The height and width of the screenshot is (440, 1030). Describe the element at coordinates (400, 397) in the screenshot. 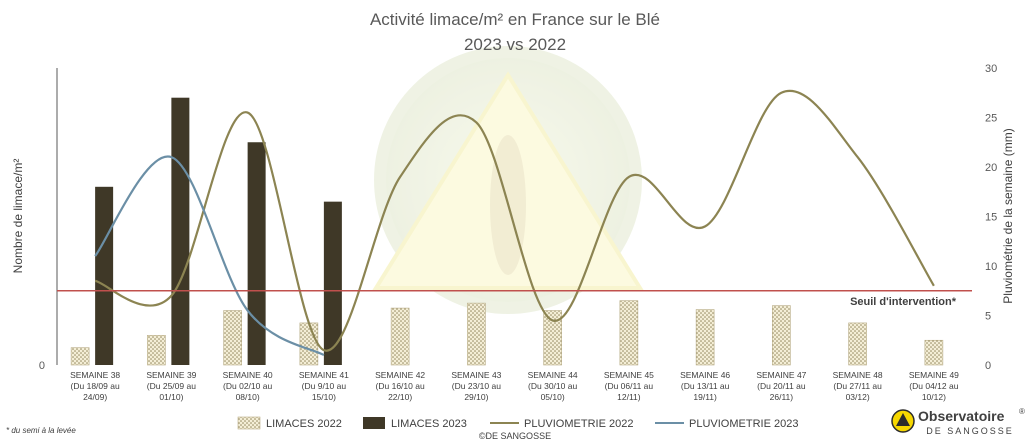

I see `category-label: 22/10)` at that location.